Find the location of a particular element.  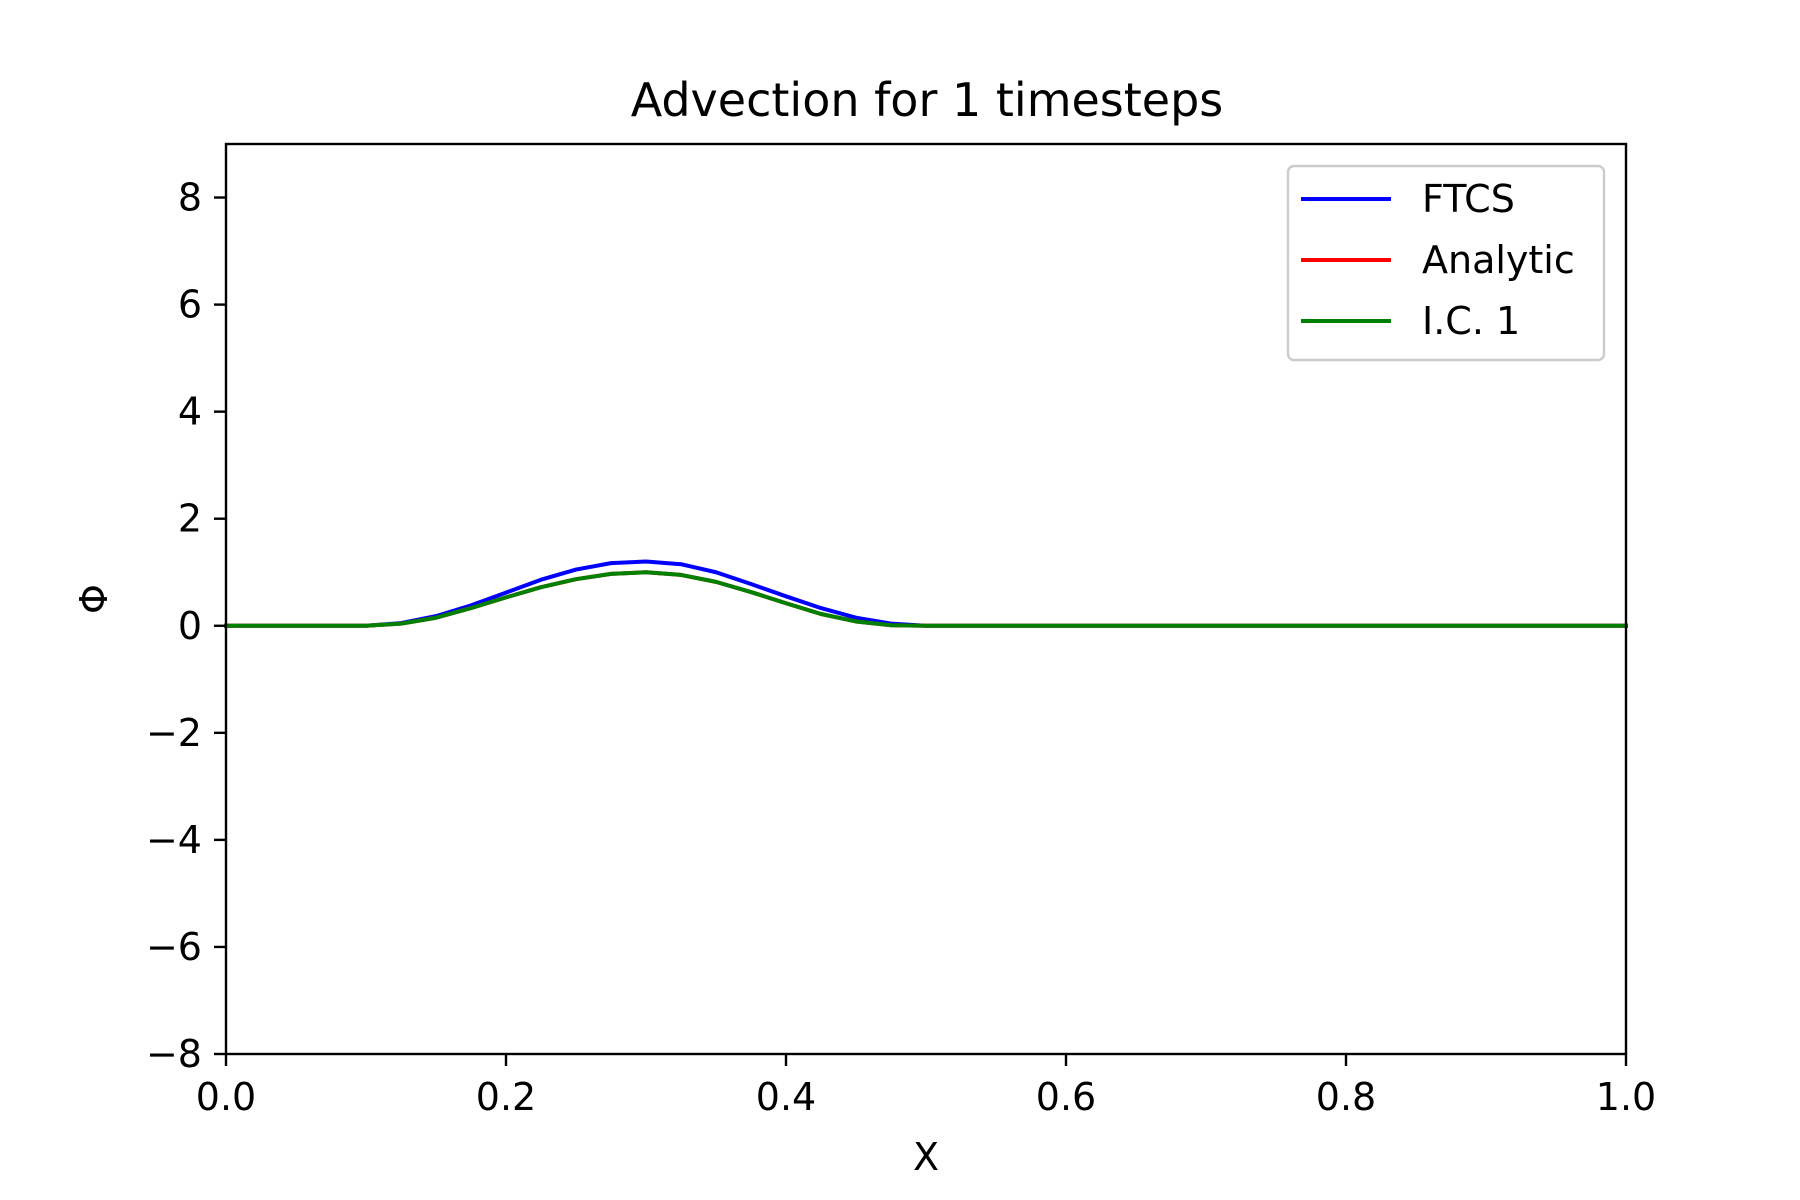

x-axis-label: X is located at coordinates (926, 1157).